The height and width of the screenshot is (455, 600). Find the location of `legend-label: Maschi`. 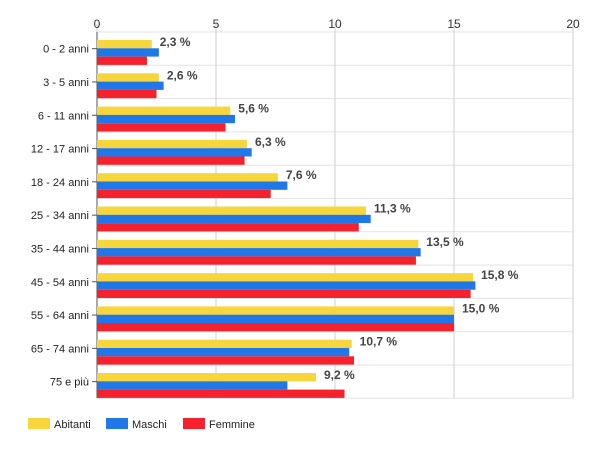

legend-label: Maschi is located at coordinates (149, 425).